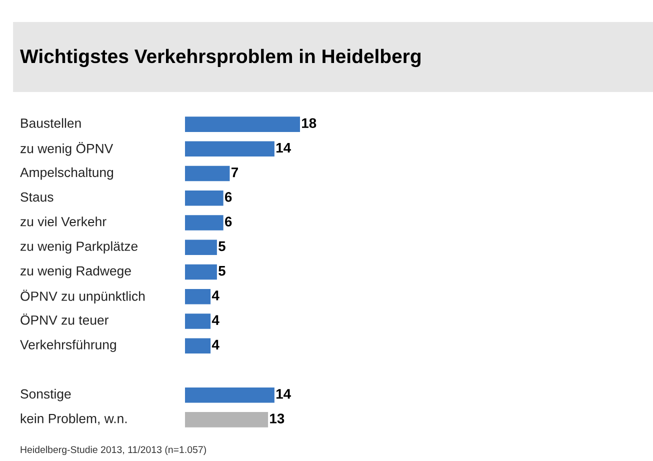 This screenshot has width=653, height=461. I want to click on data-label: 18, so click(309, 123).